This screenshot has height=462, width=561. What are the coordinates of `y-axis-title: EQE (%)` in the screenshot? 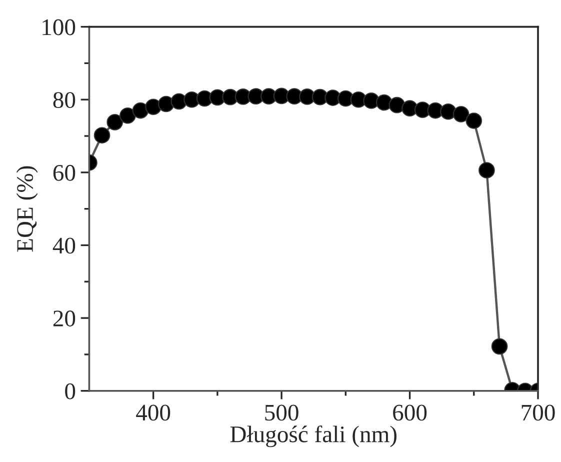 It's located at (27, 209).